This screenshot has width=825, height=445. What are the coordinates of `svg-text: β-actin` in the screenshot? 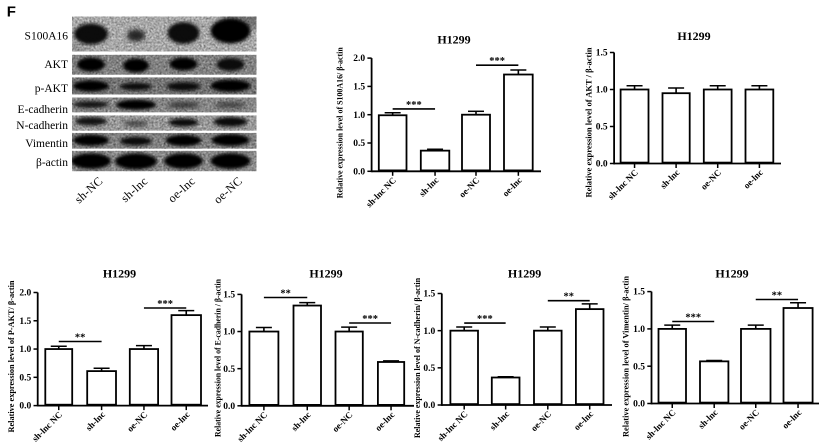 It's located at (52, 163).